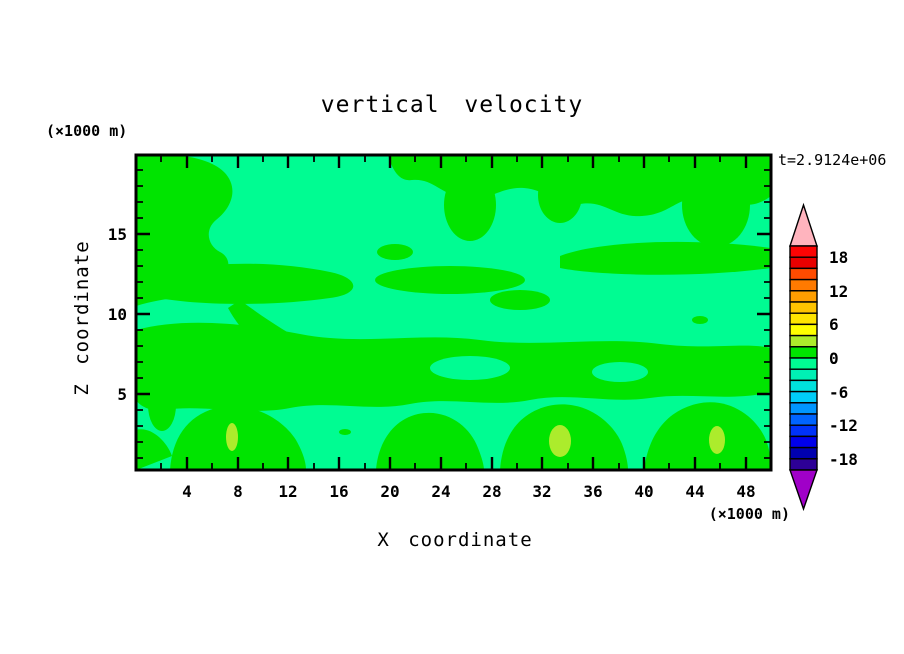  I want to click on colorbar-label: 18, so click(838, 257).